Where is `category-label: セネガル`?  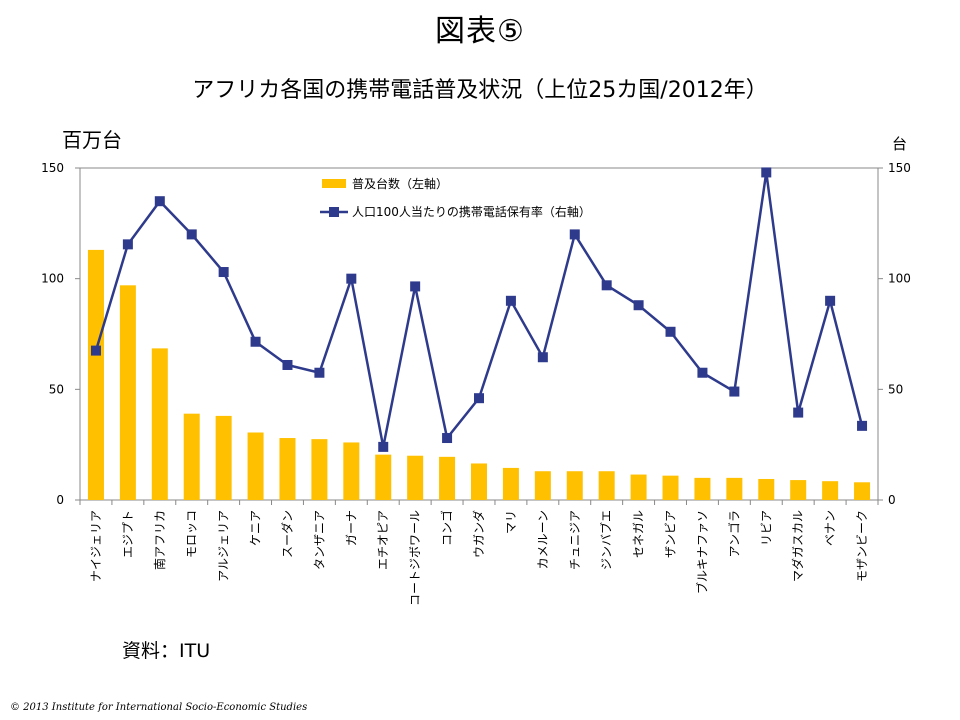 category-label: セネガル is located at coordinates (639, 534).